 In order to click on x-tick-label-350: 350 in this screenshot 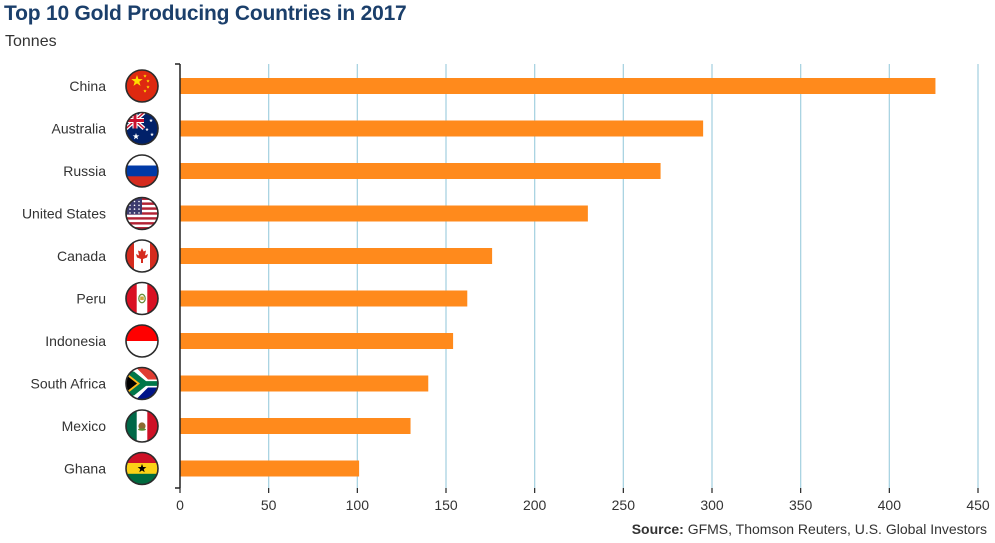, I will do `click(801, 505)`.